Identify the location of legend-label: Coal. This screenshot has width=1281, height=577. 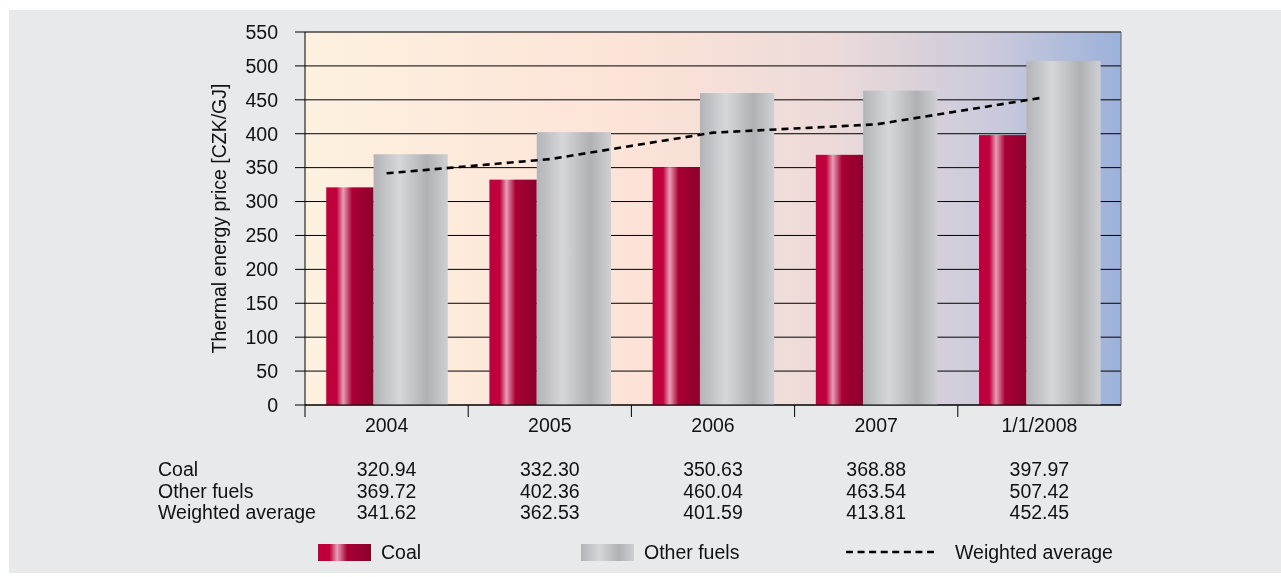
(401, 551).